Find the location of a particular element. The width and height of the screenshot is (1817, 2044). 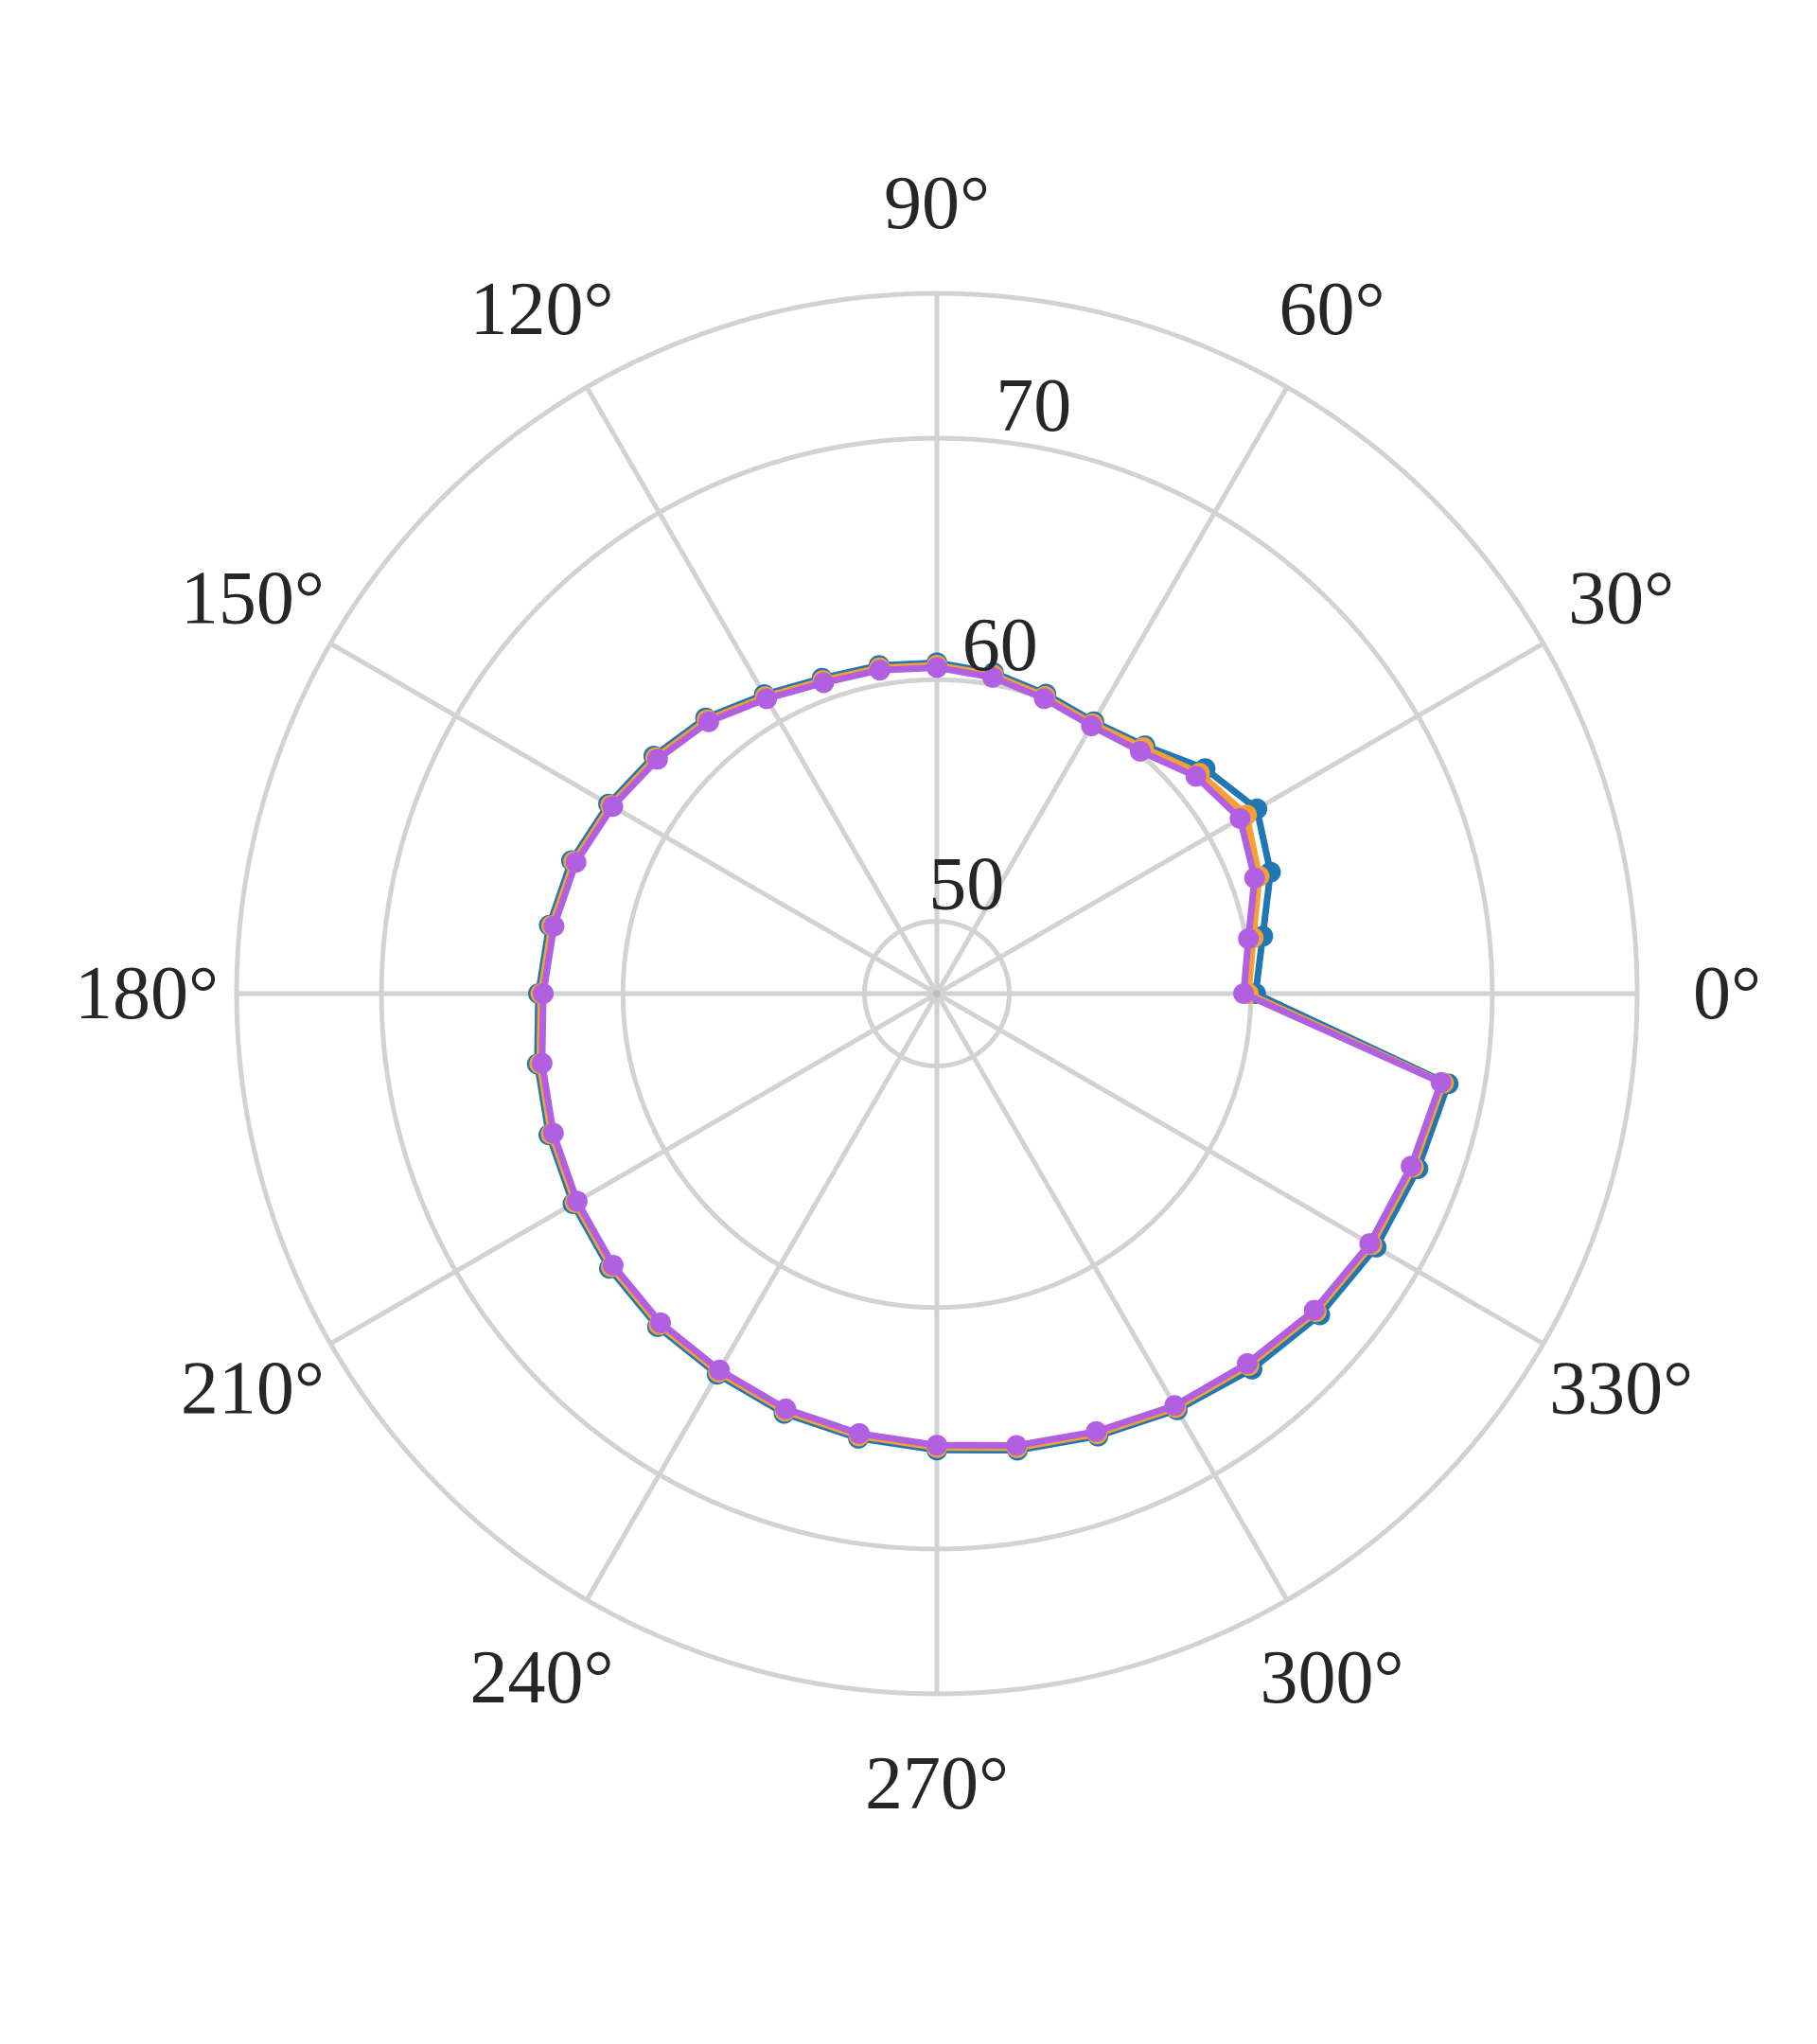

polar-center is located at coordinates (937, 993).